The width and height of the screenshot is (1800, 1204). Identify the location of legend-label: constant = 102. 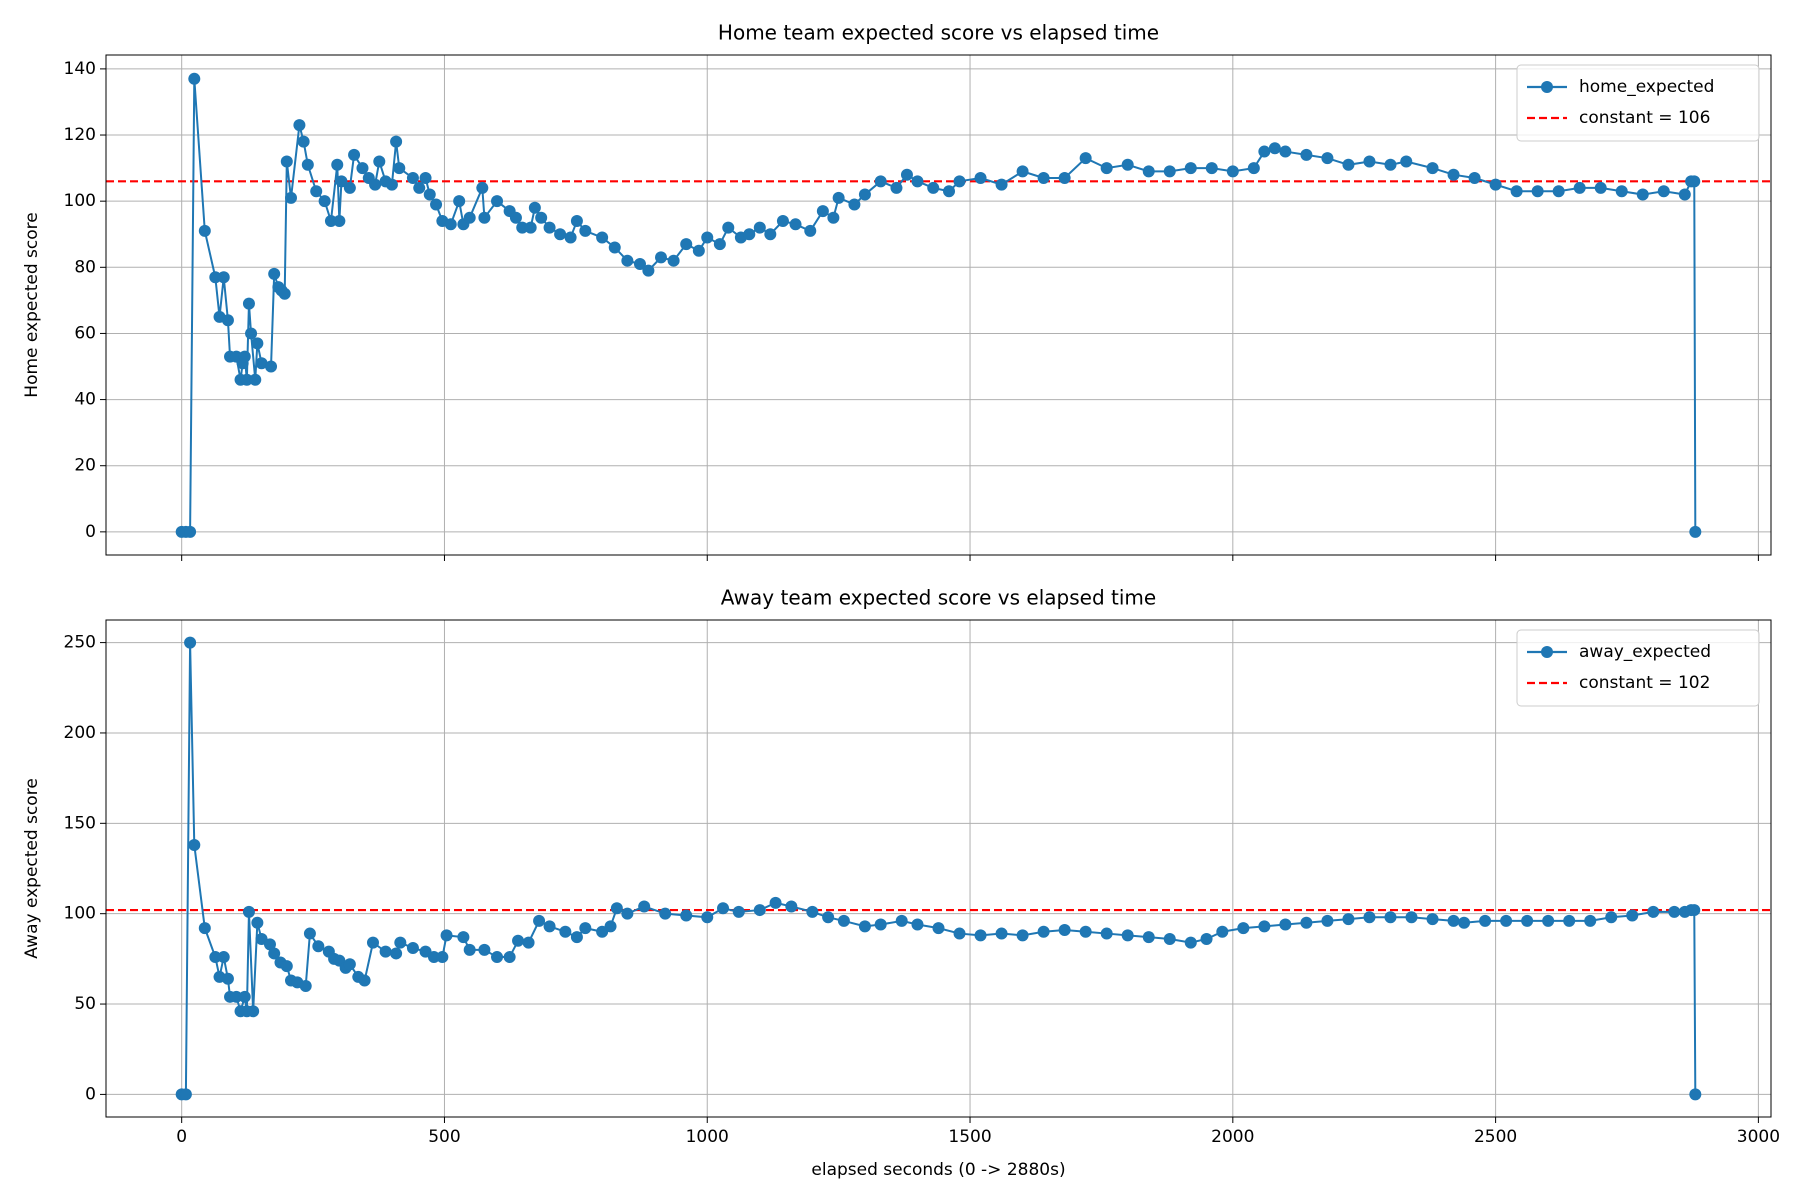
(1644, 683).